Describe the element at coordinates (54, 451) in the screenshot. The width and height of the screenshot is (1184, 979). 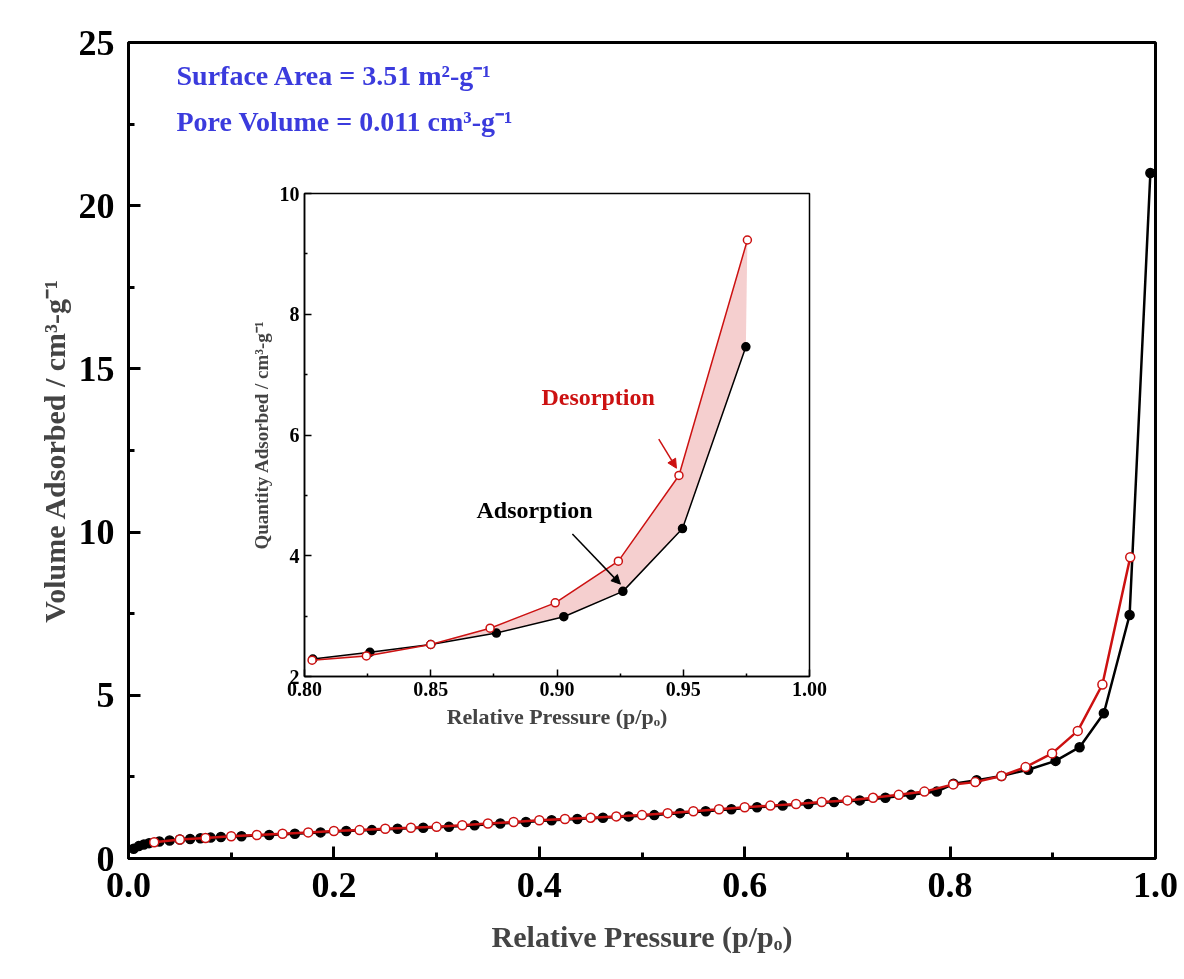
I see `y-axis-title: Volume Adsorbed / cm³-g⁻¹` at that location.